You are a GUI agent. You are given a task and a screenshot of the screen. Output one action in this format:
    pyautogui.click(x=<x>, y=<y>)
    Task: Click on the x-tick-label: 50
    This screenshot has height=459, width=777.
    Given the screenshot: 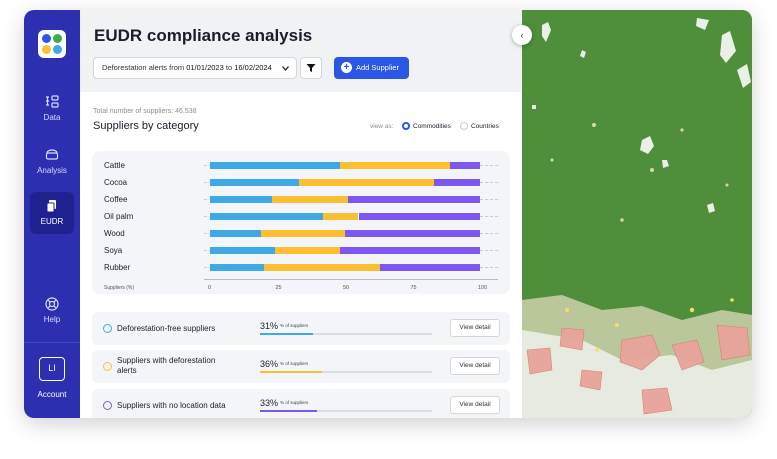 What is the action you would take?
    pyautogui.click(x=346, y=288)
    